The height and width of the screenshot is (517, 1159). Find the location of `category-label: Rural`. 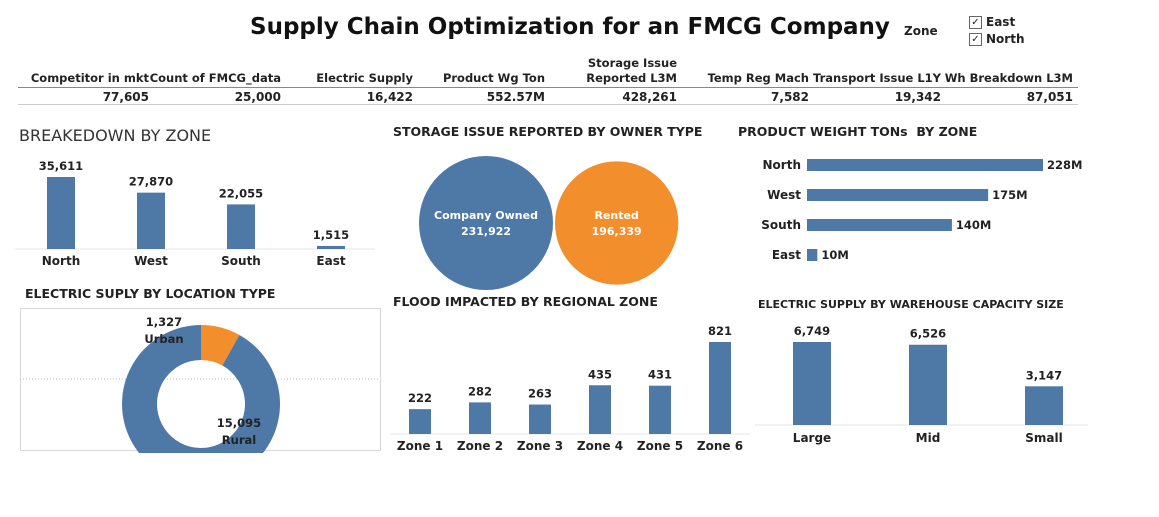

category-label: Rural is located at coordinates (239, 440).